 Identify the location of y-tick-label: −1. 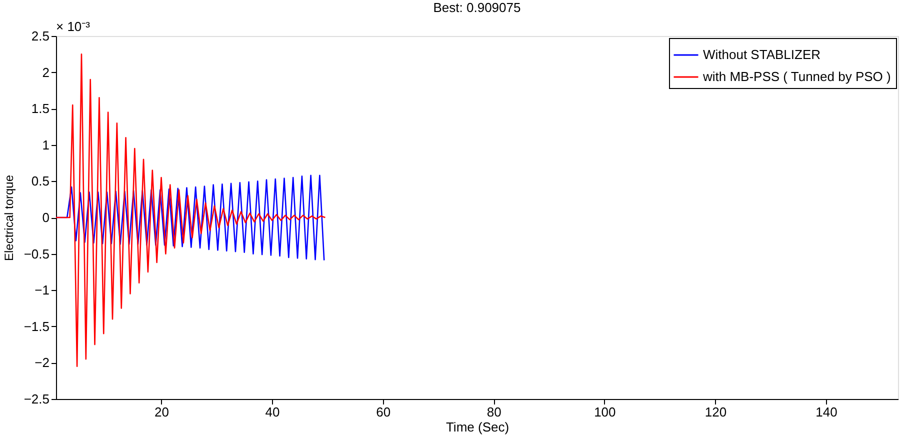
(42, 290).